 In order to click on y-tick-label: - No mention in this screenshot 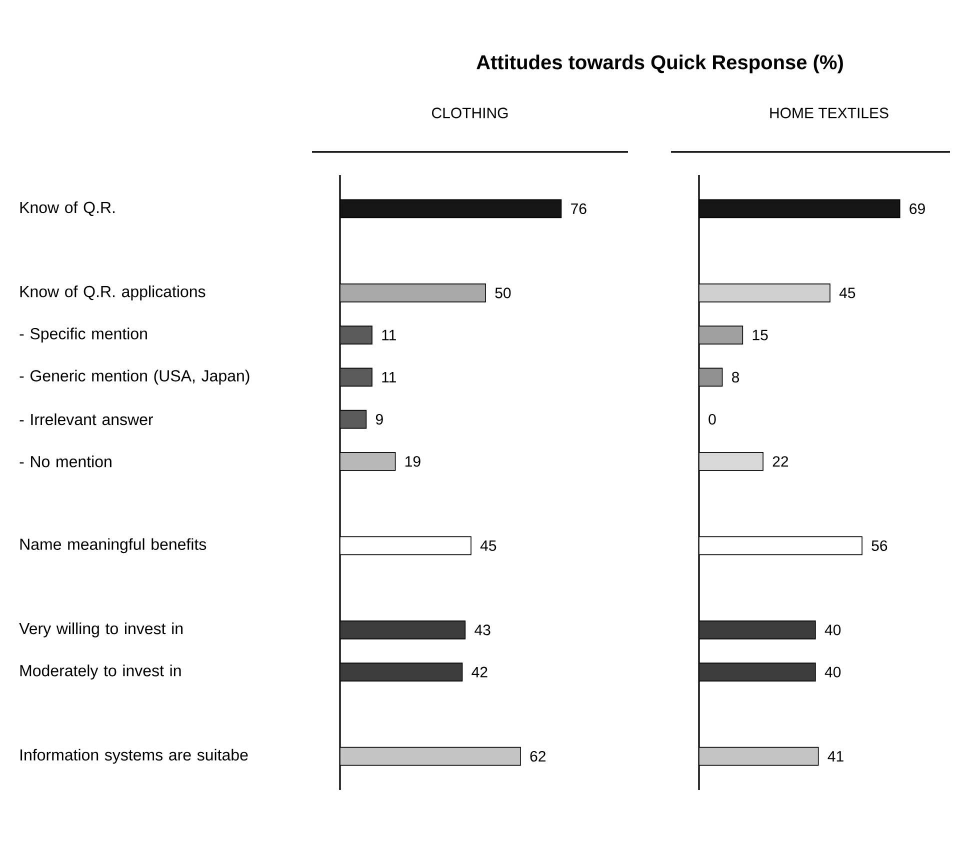, I will do `click(66, 462)`.